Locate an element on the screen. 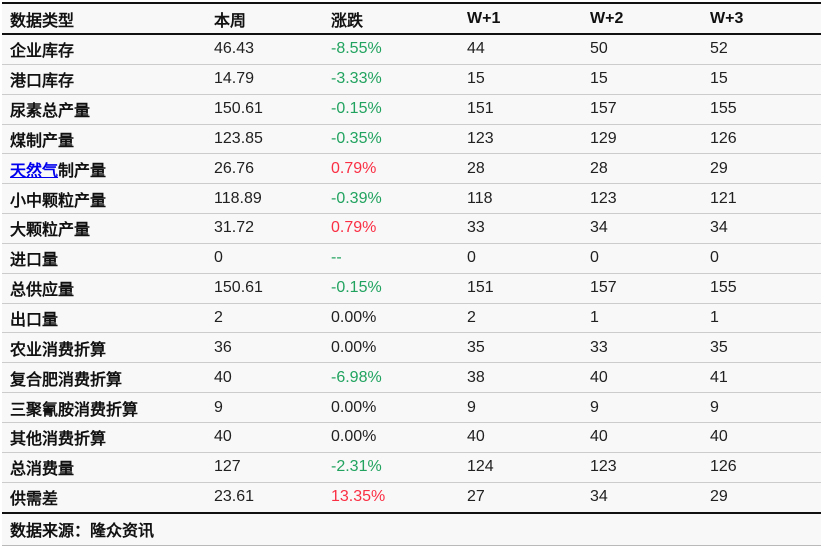 This screenshot has width=824, height=554. change-value-cell: -- is located at coordinates (336, 258).